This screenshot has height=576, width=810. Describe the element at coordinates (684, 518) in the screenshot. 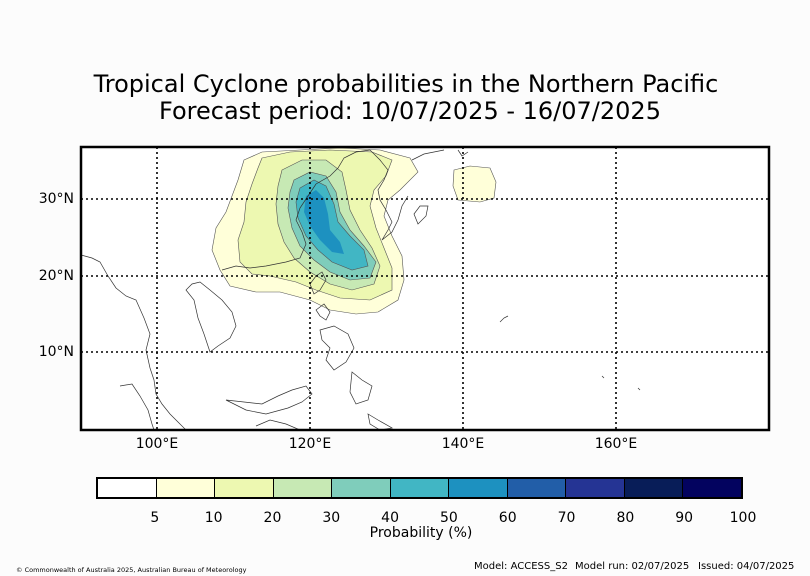

I see `colorbar-tick-label: 90` at that location.